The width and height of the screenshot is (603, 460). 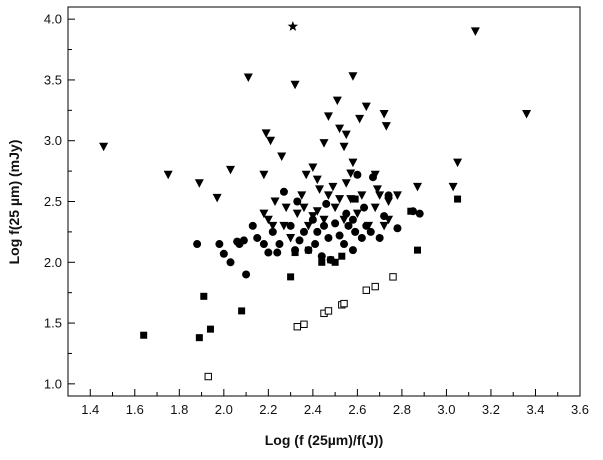 I want to click on x-tick-label: 3.4, so click(x=535, y=409).